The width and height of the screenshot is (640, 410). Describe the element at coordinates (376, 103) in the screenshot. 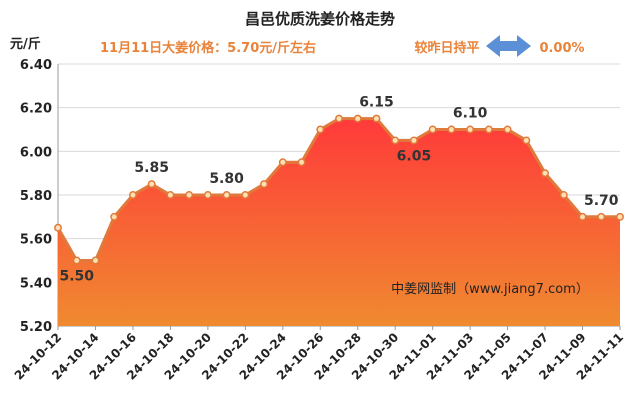

I see `data-label-24-10-29: 6.15` at that location.